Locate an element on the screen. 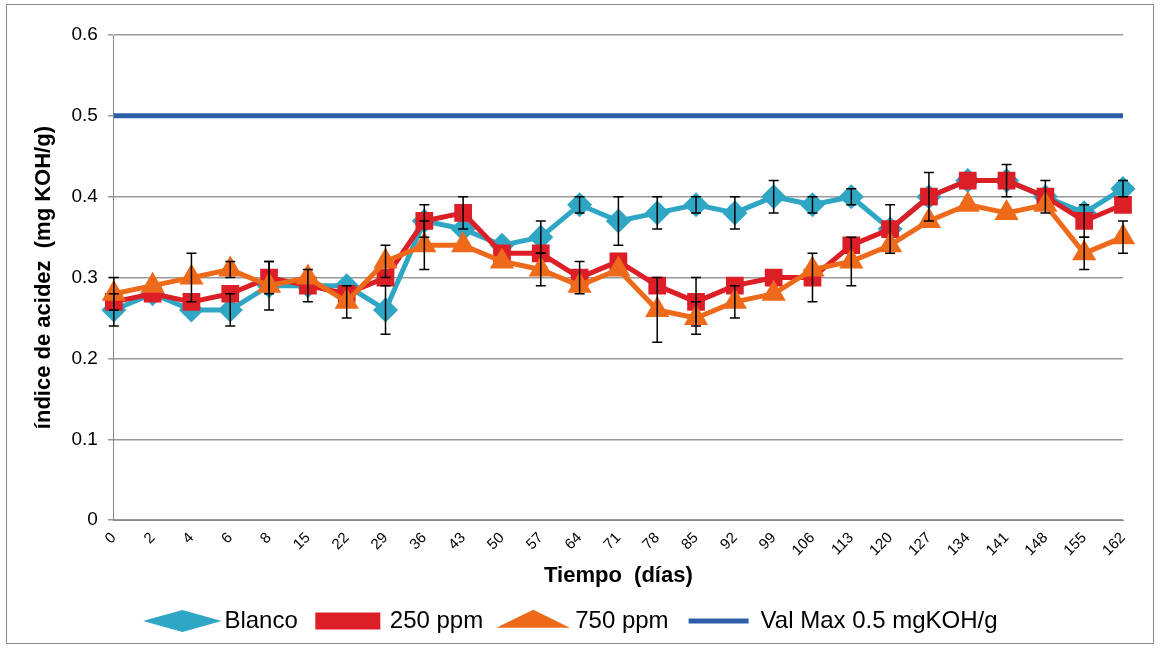 Image resolution: width=1161 pixels, height=650 pixels. x-tick-label: 22 is located at coordinates (339, 540).